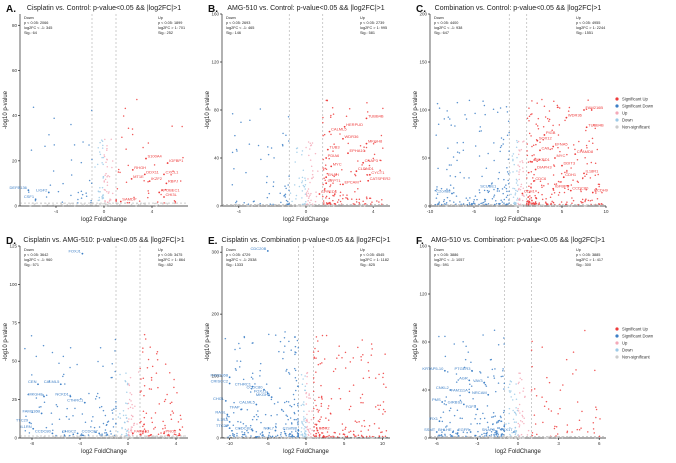 The height and width of the screenshot is (463, 676). What do you see at coordinates (367, 33) in the screenshot?
I see `up-stat: Sig.: 581` at bounding box center [367, 33].